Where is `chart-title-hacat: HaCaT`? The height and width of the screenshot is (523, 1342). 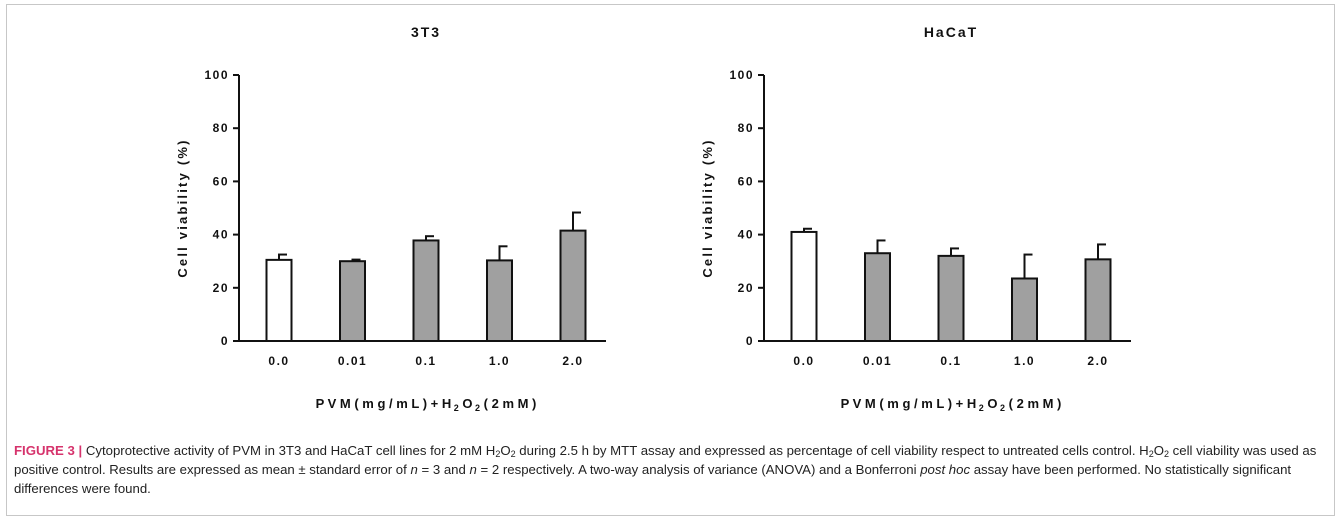 chart-title-hacat: HaCaT is located at coordinates (951, 32).